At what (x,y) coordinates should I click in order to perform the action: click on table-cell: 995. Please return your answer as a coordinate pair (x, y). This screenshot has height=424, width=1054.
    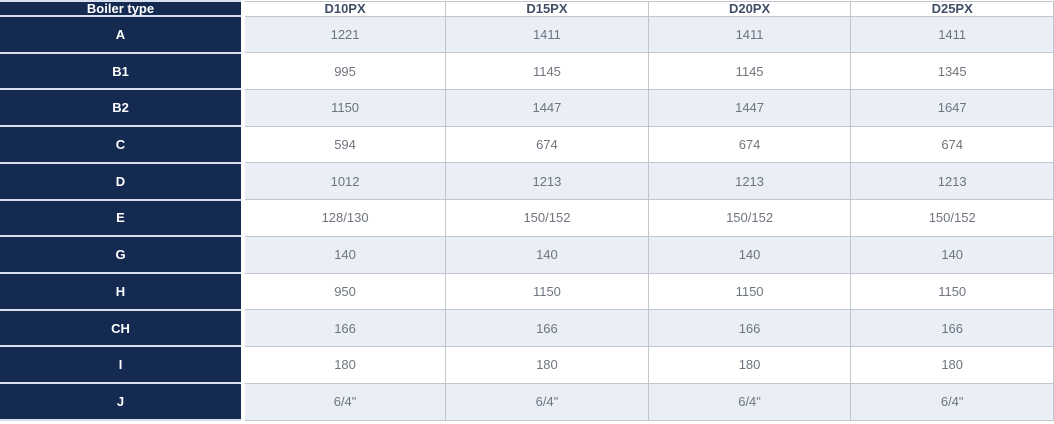
    Looking at the image, I should click on (344, 71).